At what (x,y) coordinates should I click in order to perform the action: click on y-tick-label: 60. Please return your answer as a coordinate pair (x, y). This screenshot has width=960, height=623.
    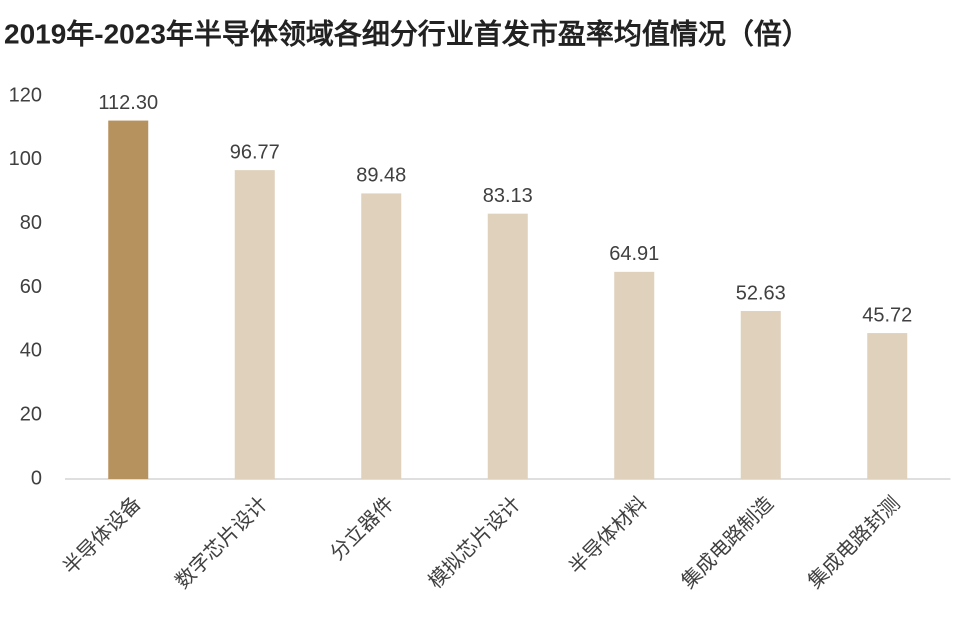
    Looking at the image, I should click on (31, 287).